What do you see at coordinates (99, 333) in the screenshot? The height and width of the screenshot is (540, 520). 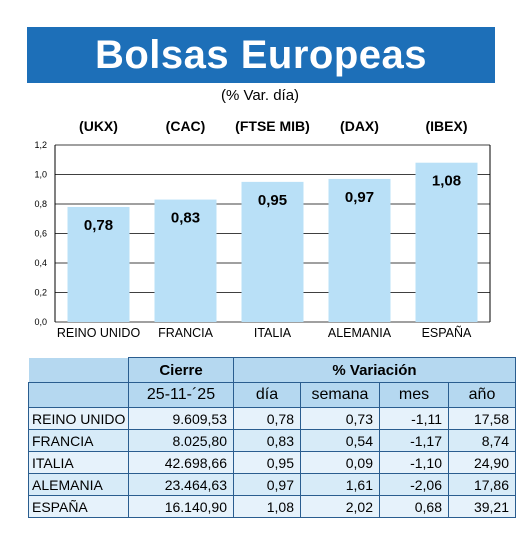 I see `category-label: REINO UNIDO` at bounding box center [99, 333].